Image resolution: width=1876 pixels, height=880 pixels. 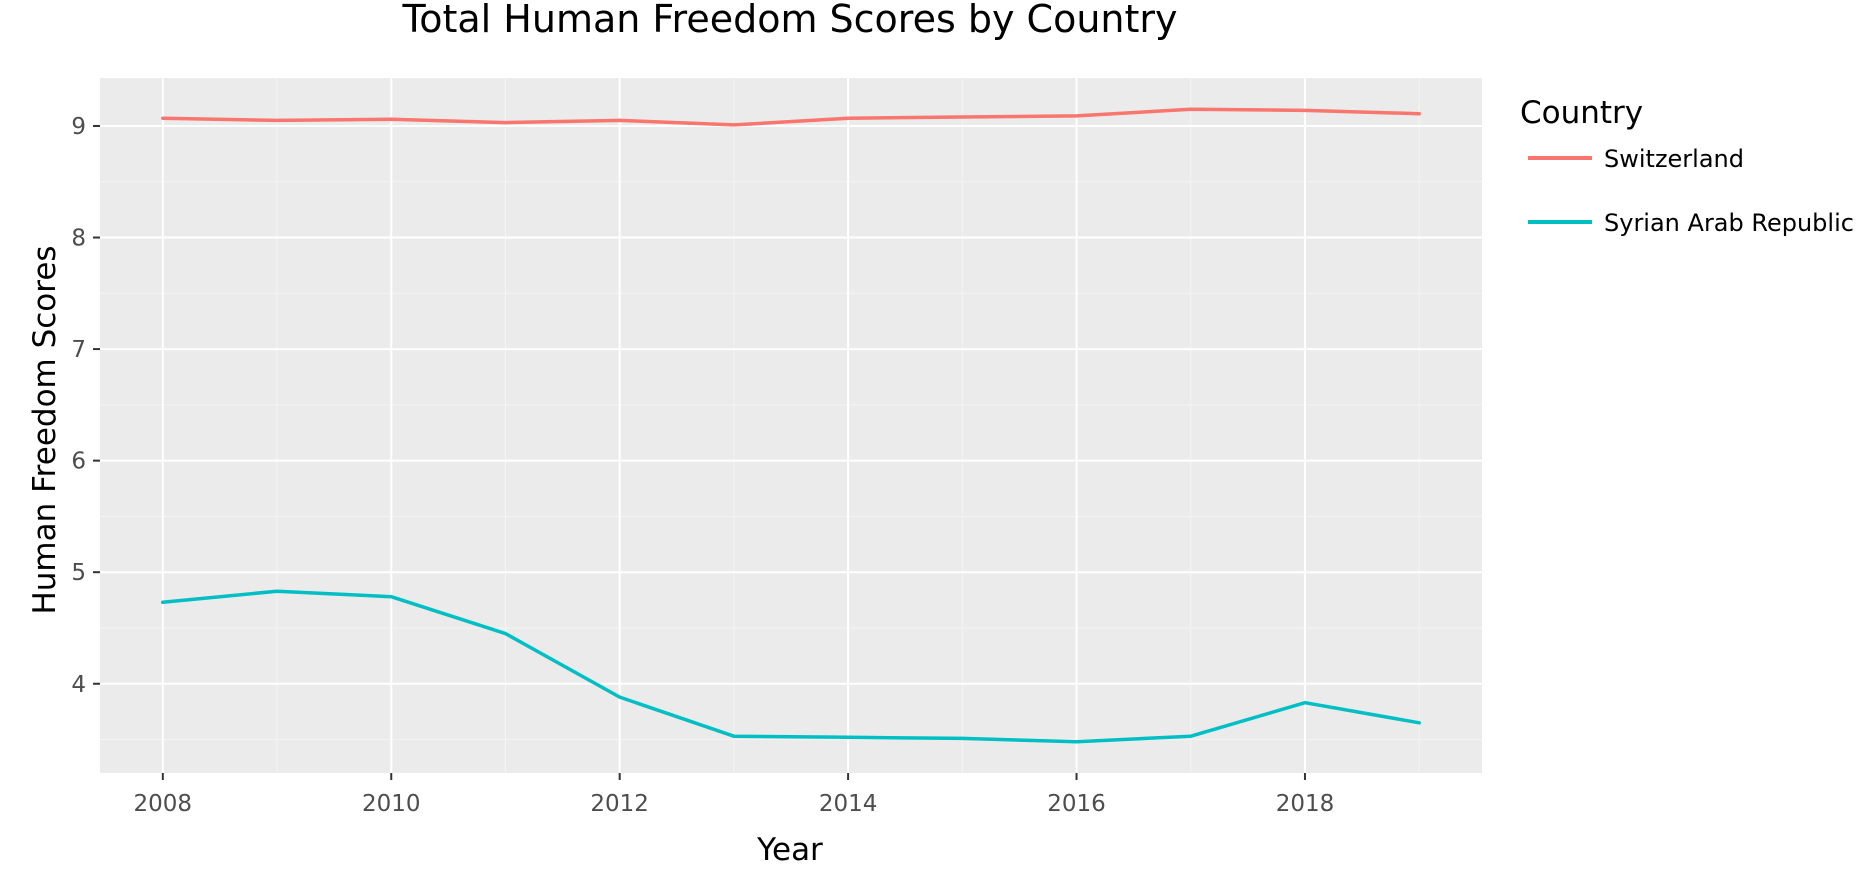 What do you see at coordinates (78, 239) in the screenshot?
I see `y-tick-label: 8` at bounding box center [78, 239].